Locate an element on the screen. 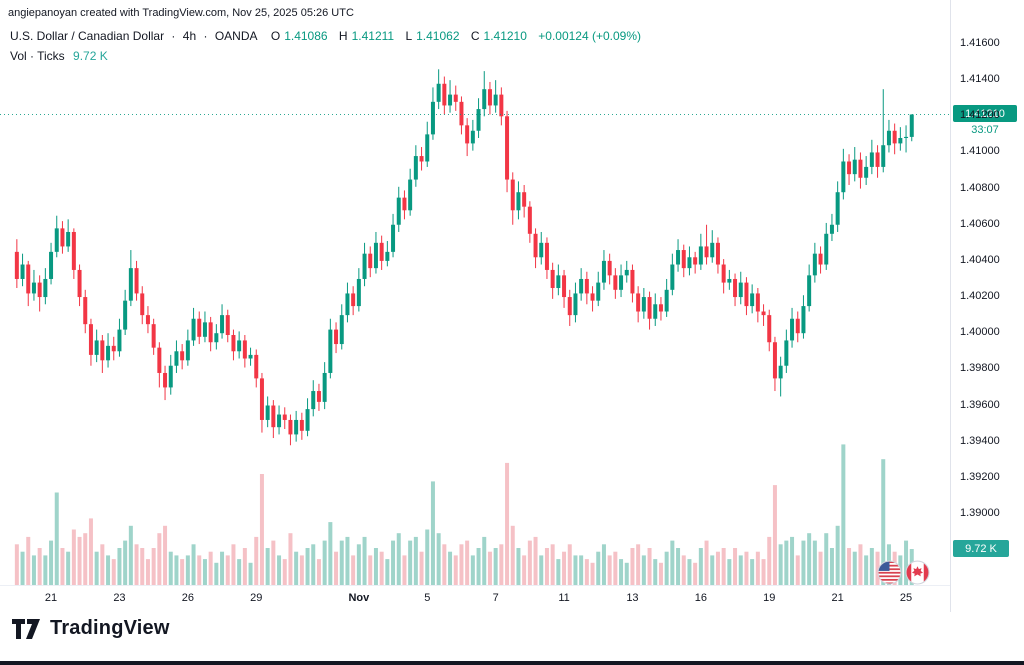 This screenshot has height=665, width=1024. volume-legend: Vol · Ticks 9.72 K is located at coordinates (59, 56).